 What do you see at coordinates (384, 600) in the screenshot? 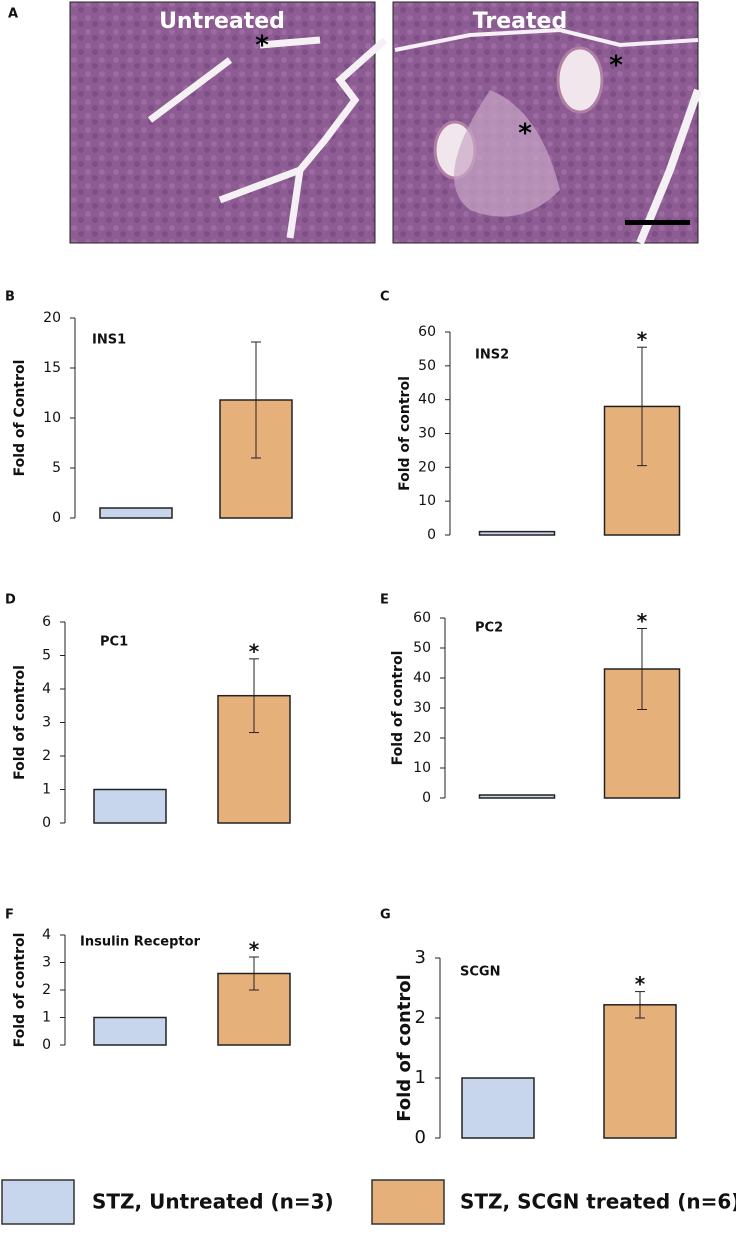
I see `panel-label: E` at bounding box center [384, 600].